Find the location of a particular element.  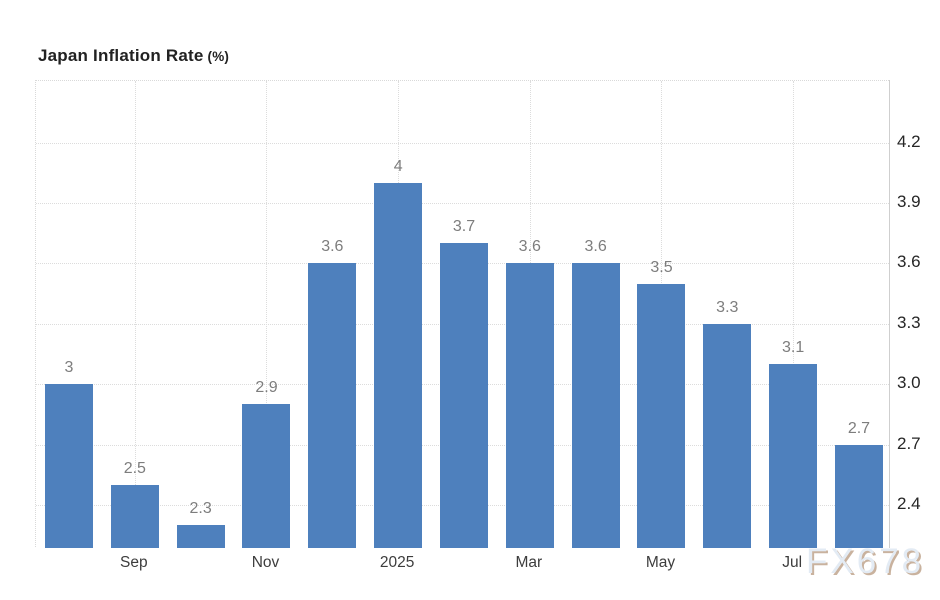

y-tick-label: 3.9 is located at coordinates (909, 201).